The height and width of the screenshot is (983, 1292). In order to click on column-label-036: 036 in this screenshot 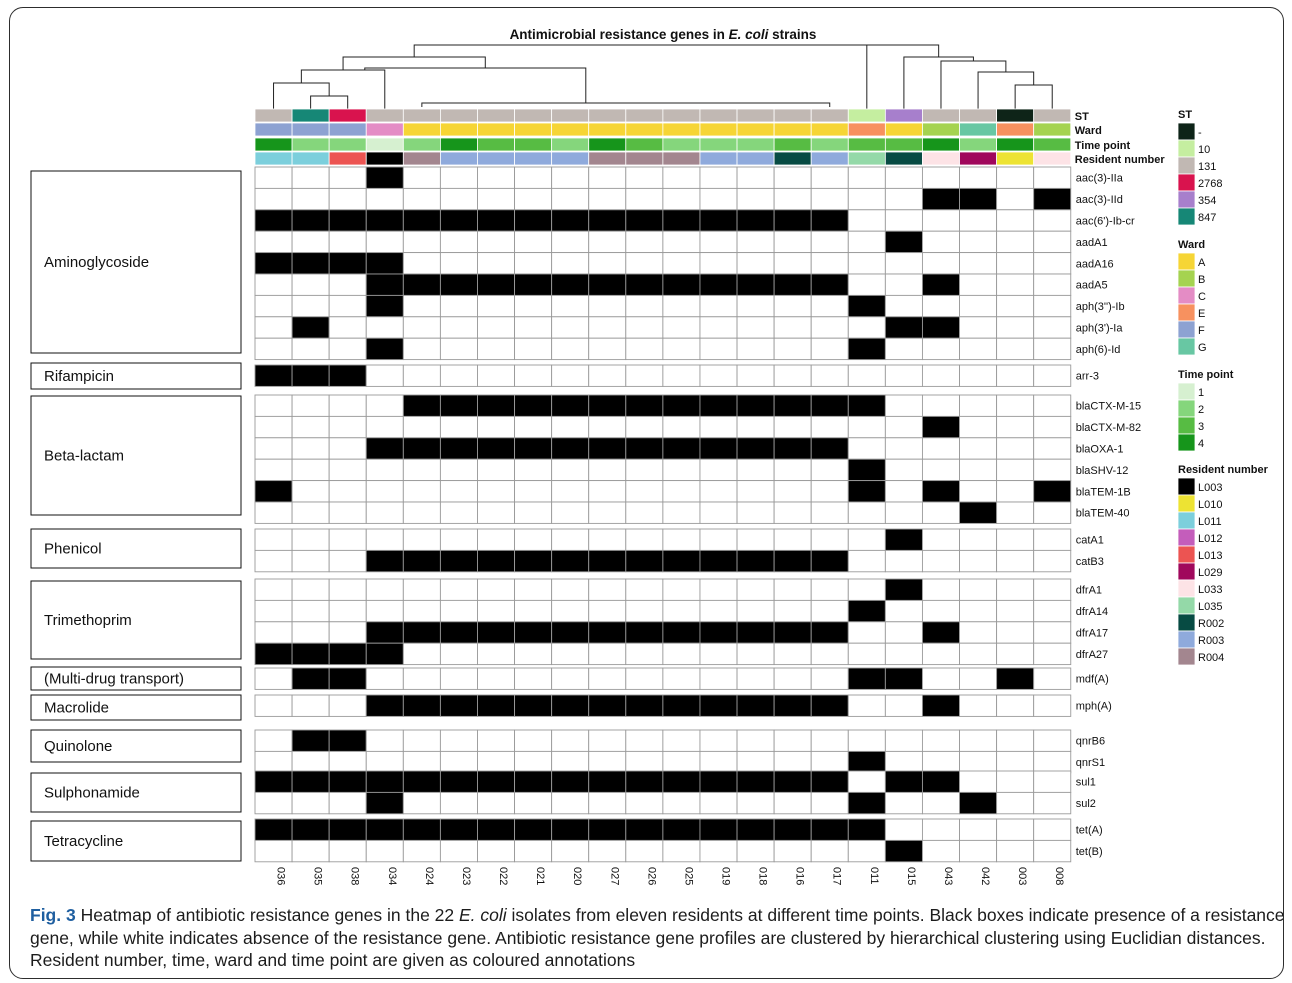, I will do `click(281, 876)`.